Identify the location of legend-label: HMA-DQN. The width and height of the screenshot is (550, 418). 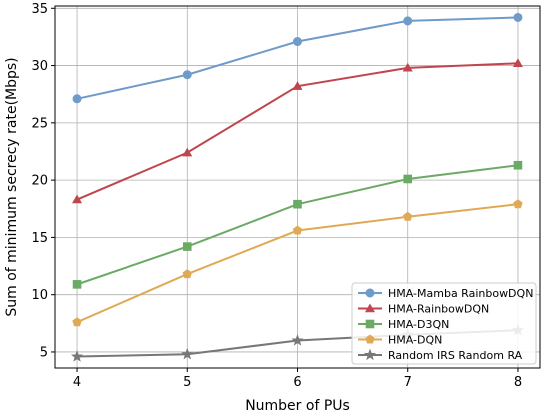
(415, 340).